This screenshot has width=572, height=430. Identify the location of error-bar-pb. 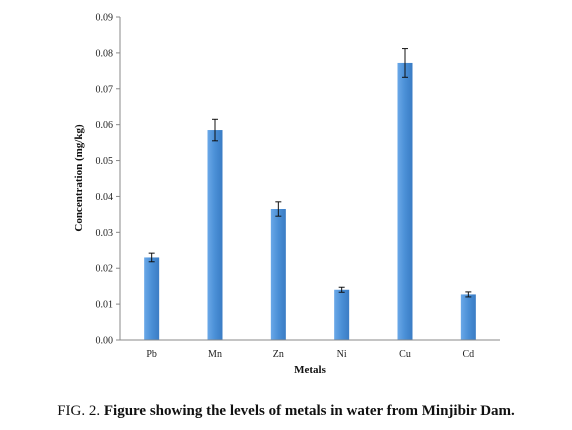
(151, 257).